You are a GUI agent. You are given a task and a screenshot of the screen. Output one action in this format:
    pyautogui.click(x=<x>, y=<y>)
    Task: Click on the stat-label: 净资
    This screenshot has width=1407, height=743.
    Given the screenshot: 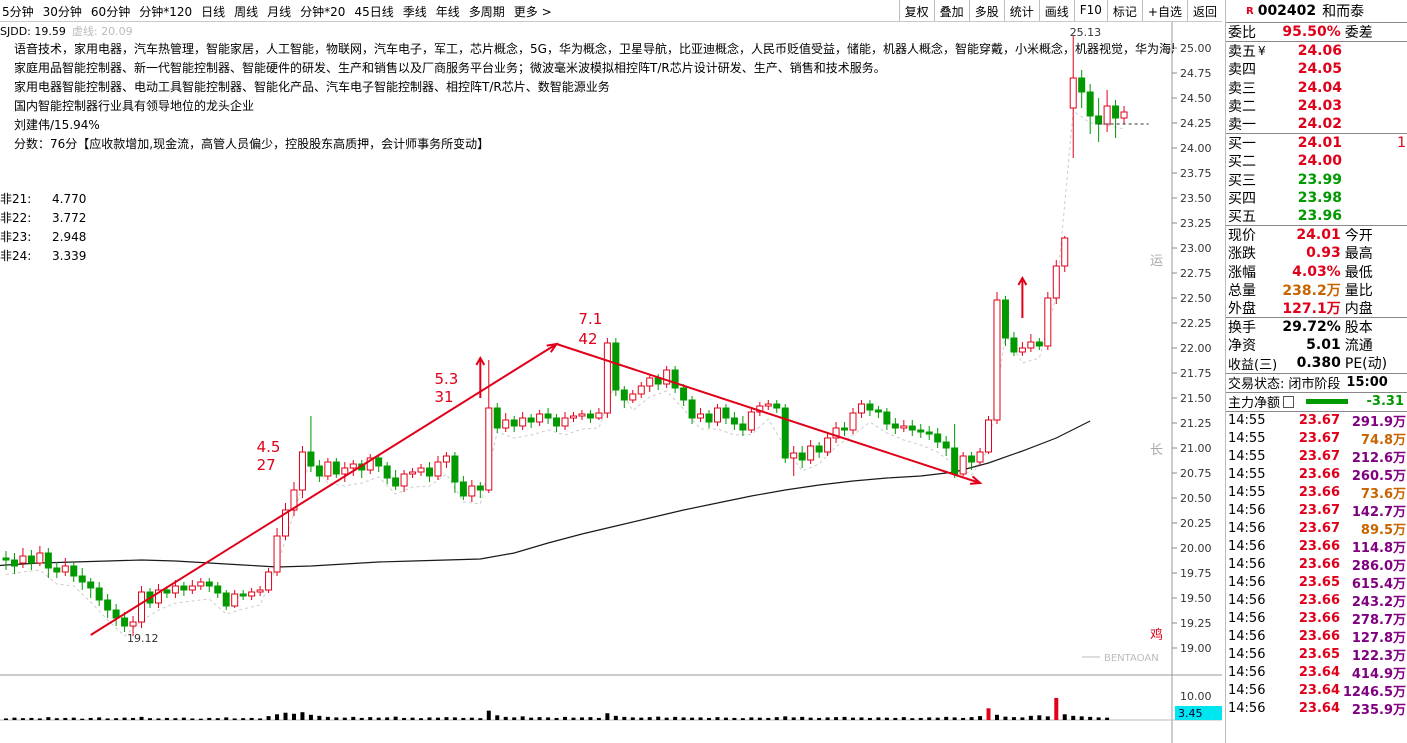 What is the action you would take?
    pyautogui.click(x=1242, y=346)
    